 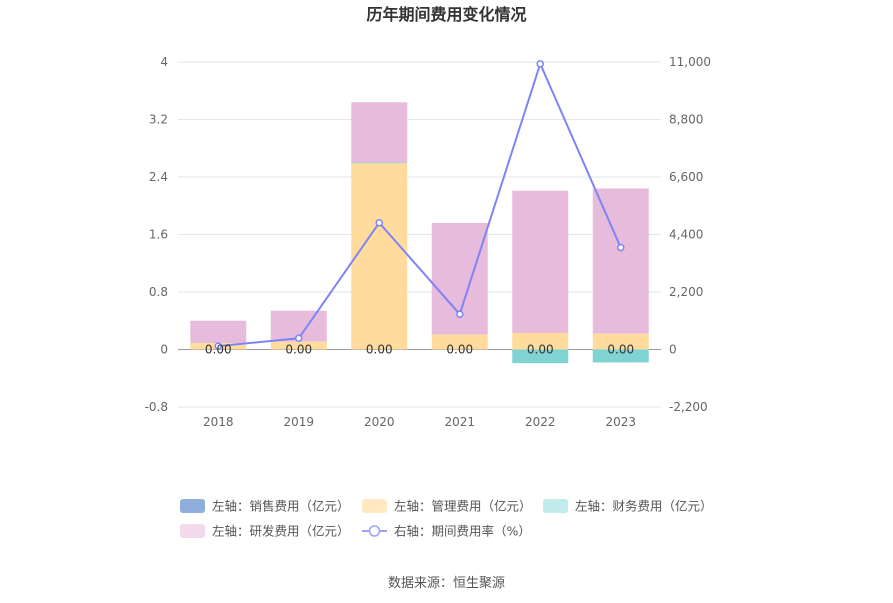 I want to click on rate-point-2021, so click(x=460, y=314).